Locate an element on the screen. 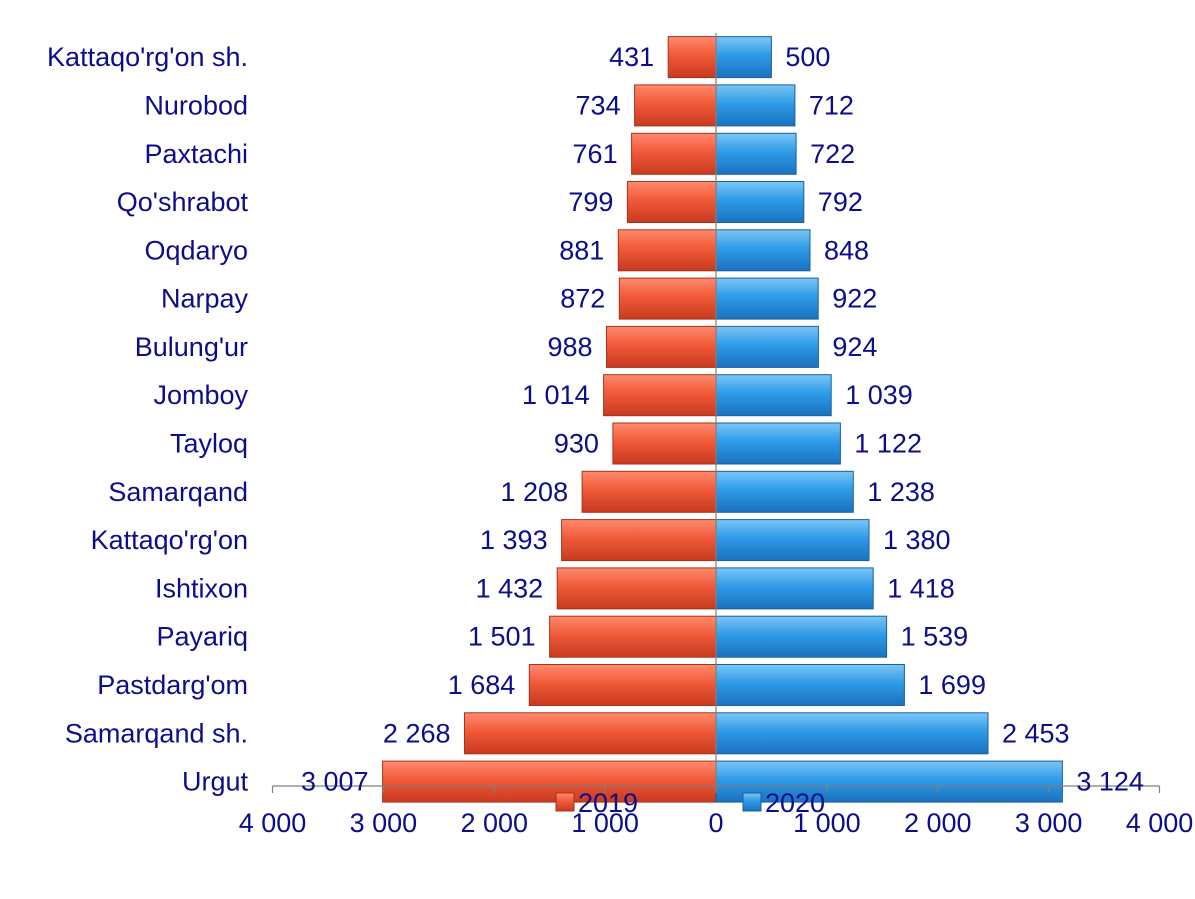 This screenshot has width=1195, height=899. value-label-2020-12: 1 539 is located at coordinates (935, 637).